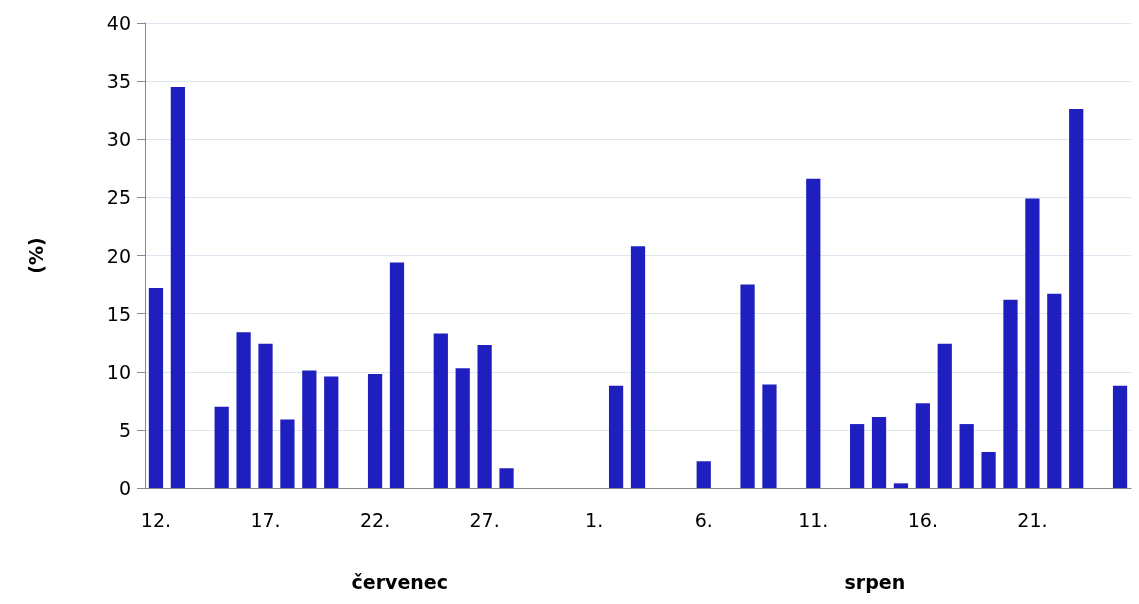 The width and height of the screenshot is (1139, 604). Describe the element at coordinates (118, 255) in the screenshot. I see `y-tick-label: 20` at that location.